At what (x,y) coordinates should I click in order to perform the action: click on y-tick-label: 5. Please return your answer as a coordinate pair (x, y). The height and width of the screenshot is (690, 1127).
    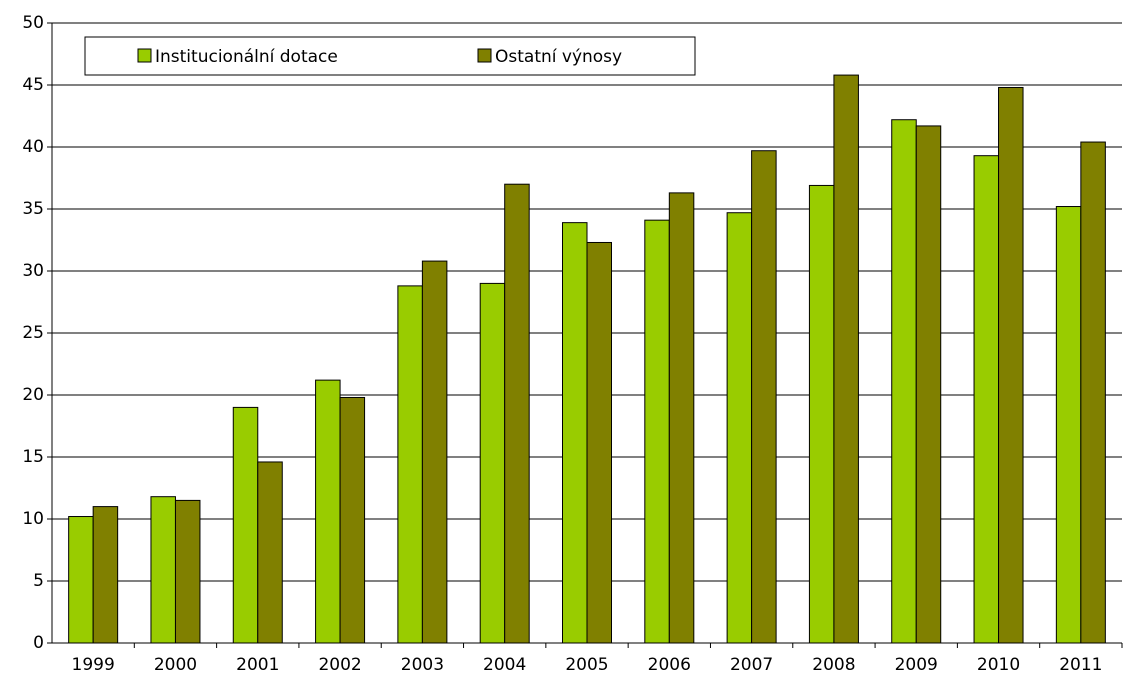
    Looking at the image, I should click on (38, 581).